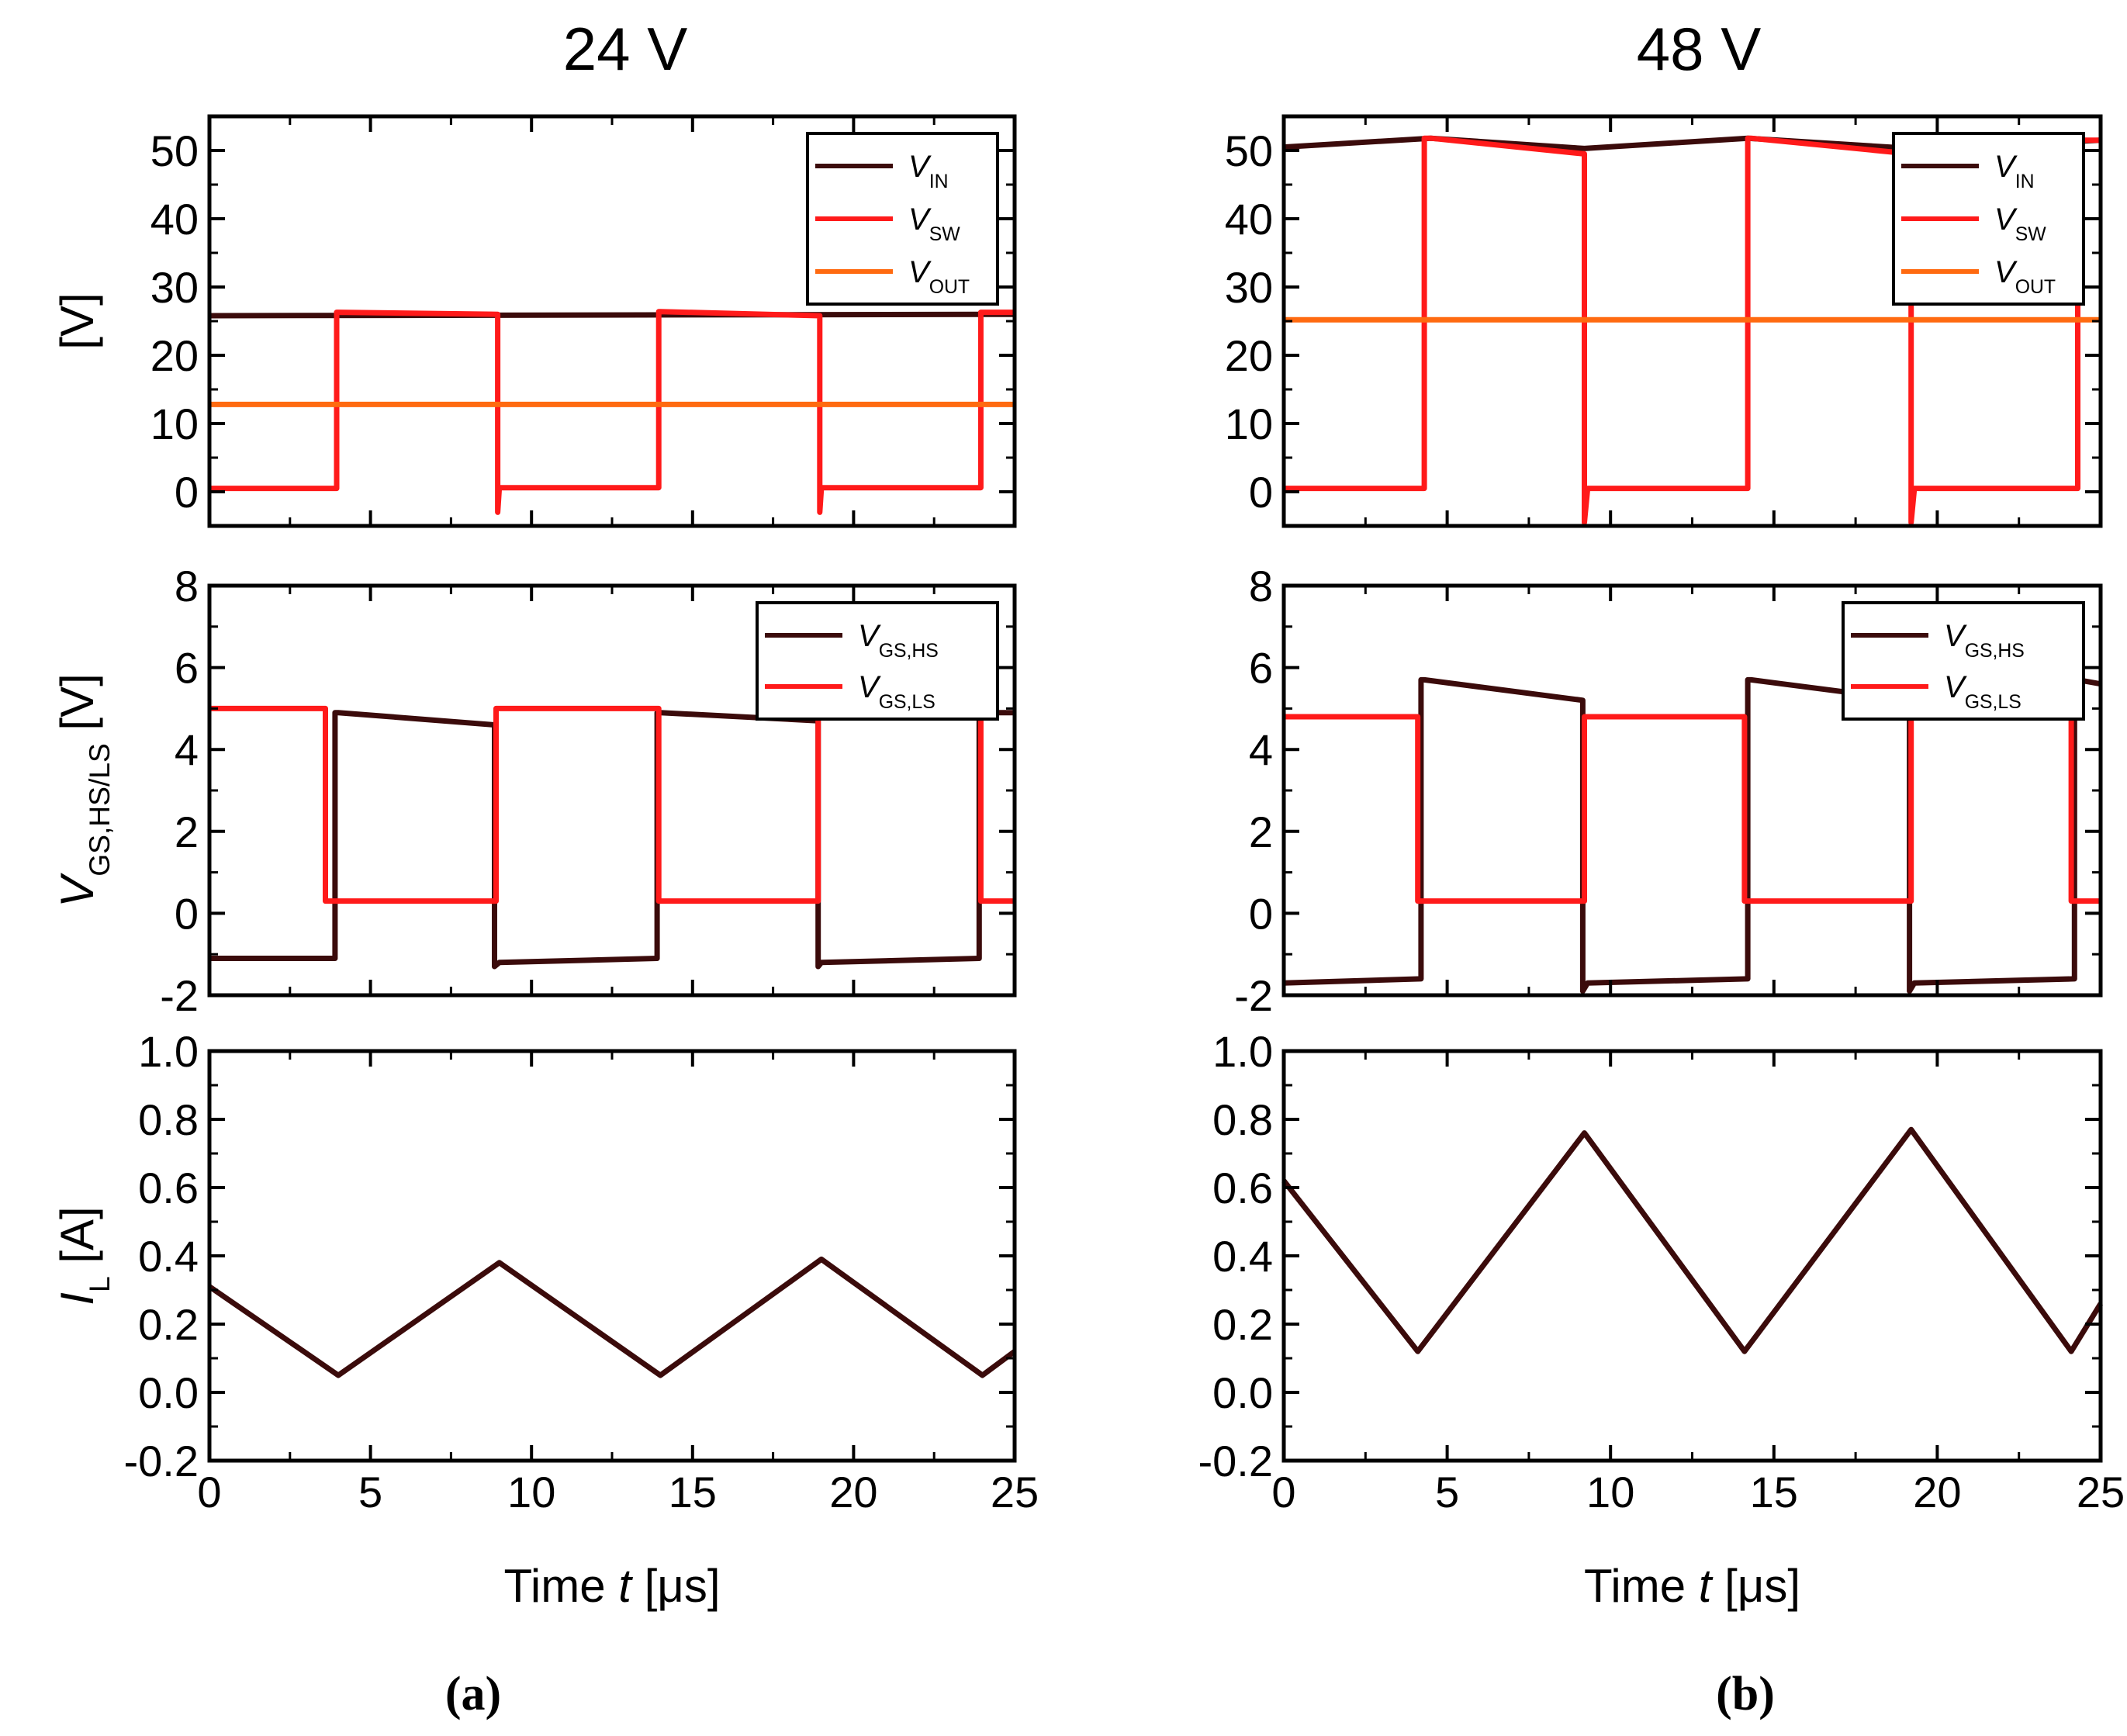 This screenshot has height=1736, width=2127. I want to click on y-tick-label: 6, so click(187, 668).